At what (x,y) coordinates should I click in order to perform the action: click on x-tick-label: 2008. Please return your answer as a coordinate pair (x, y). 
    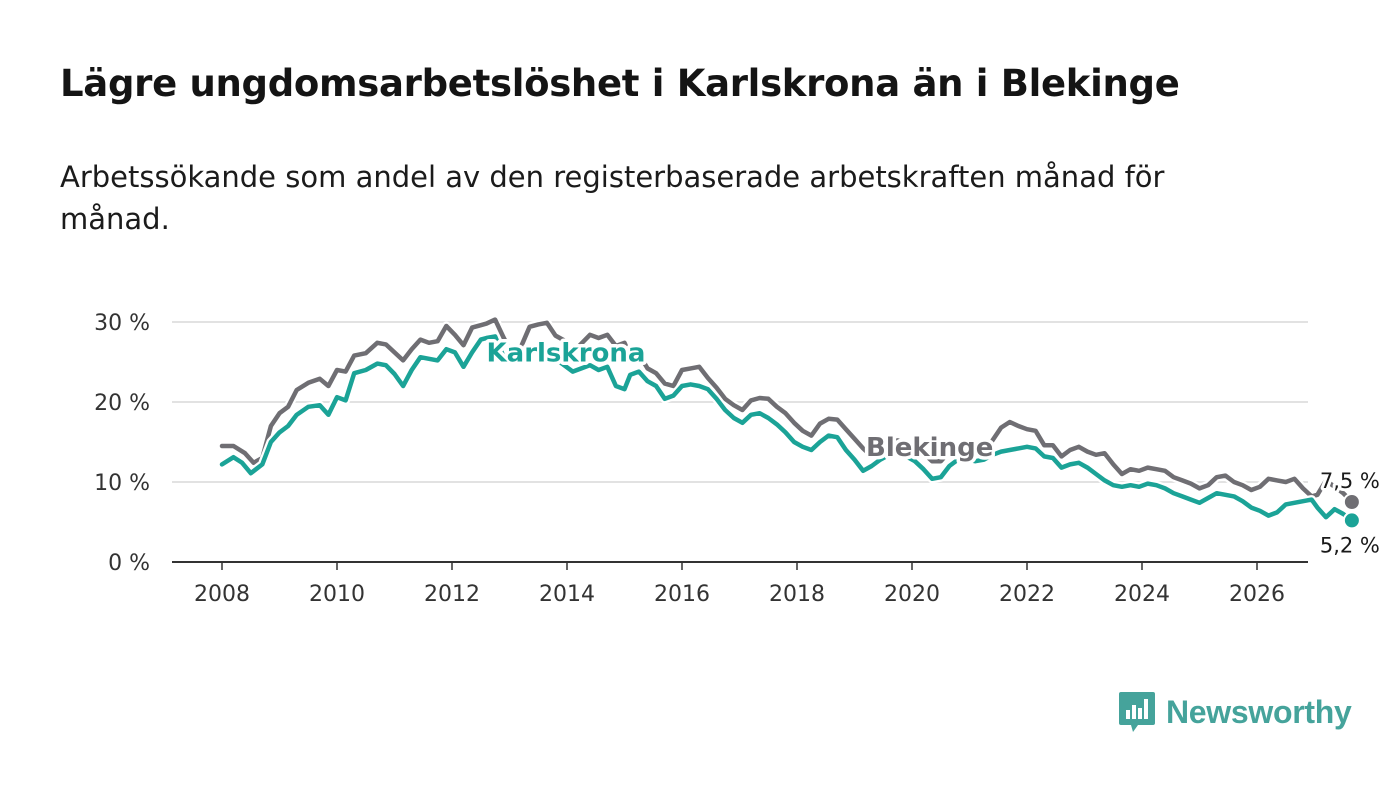
    Looking at the image, I should click on (222, 594).